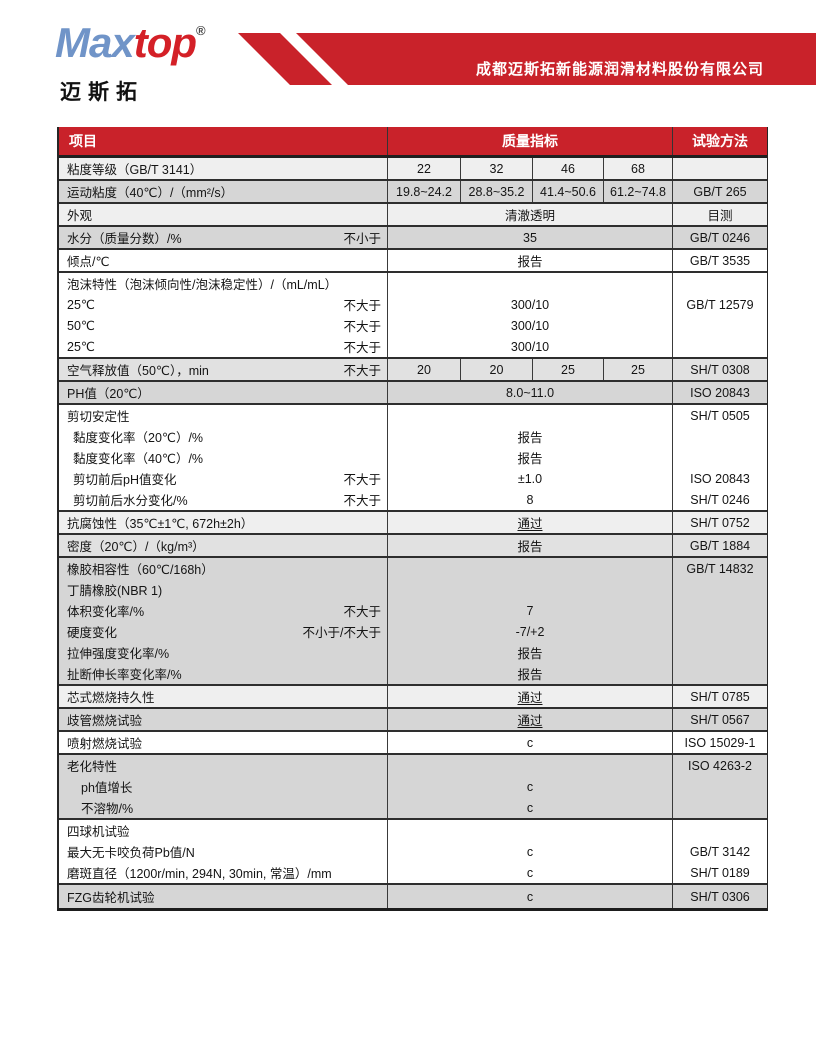  What do you see at coordinates (619, 69) in the screenshot?
I see `company-name: 成都迈斯拓新能源润滑材料股份有限公司` at bounding box center [619, 69].